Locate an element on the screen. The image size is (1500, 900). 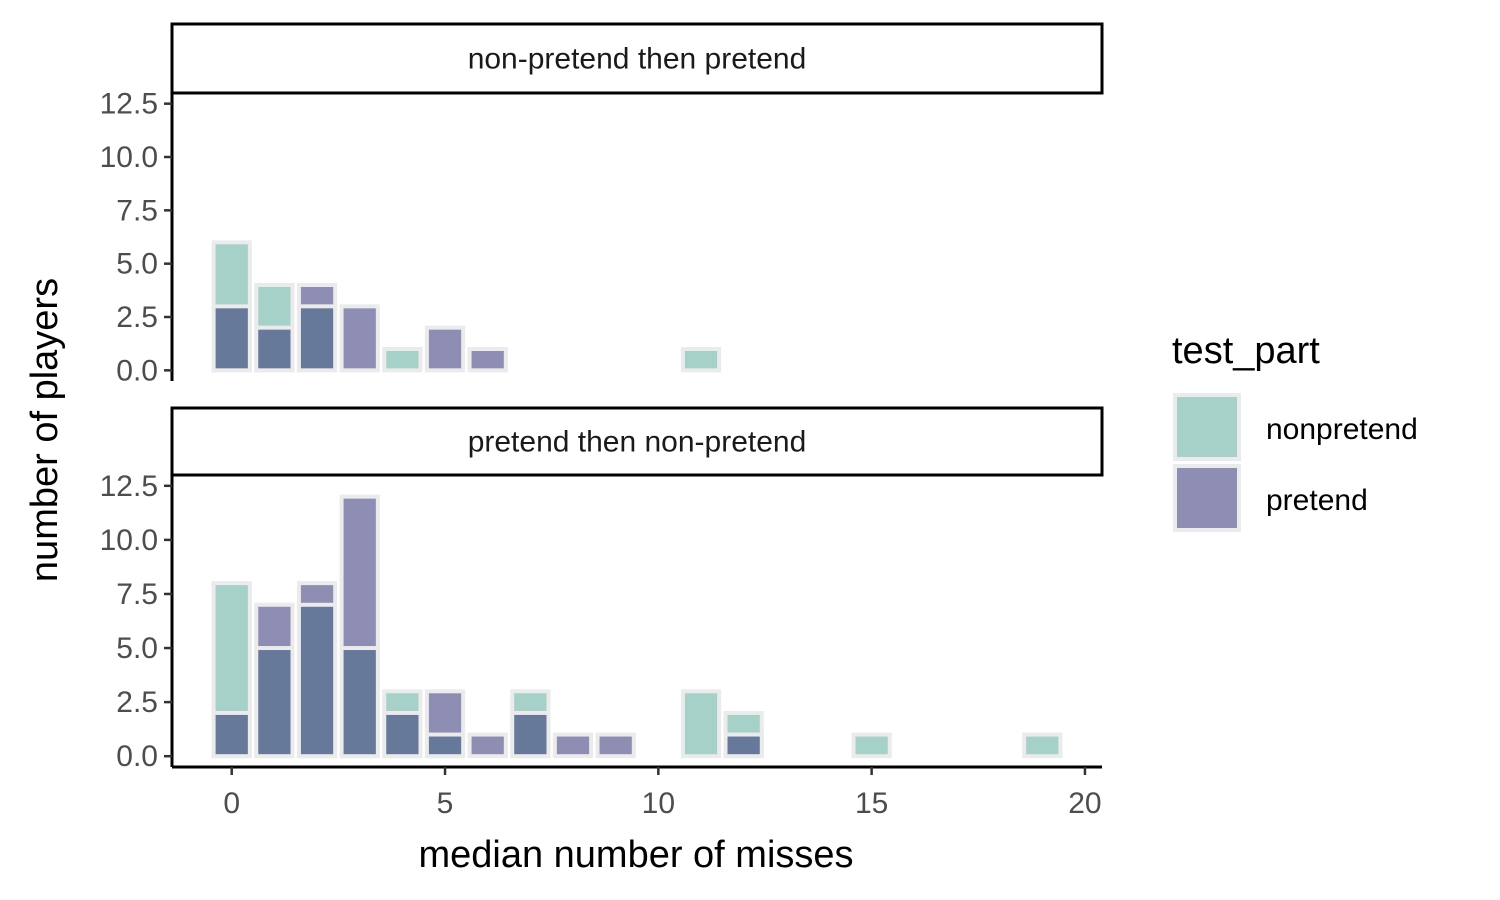
x-axis-title: median number of misses is located at coordinates (635, 855).